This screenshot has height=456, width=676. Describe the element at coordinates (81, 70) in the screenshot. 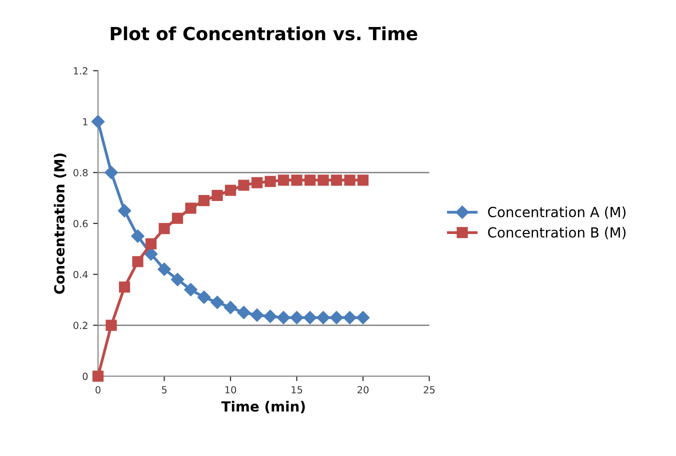

I see `y-tick-label: 1.2` at that location.